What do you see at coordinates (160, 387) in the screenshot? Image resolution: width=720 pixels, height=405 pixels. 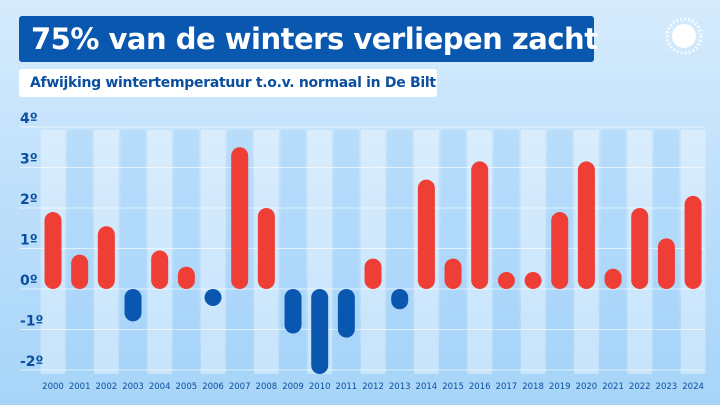 I see `x-tick-label: 2004` at bounding box center [160, 387].